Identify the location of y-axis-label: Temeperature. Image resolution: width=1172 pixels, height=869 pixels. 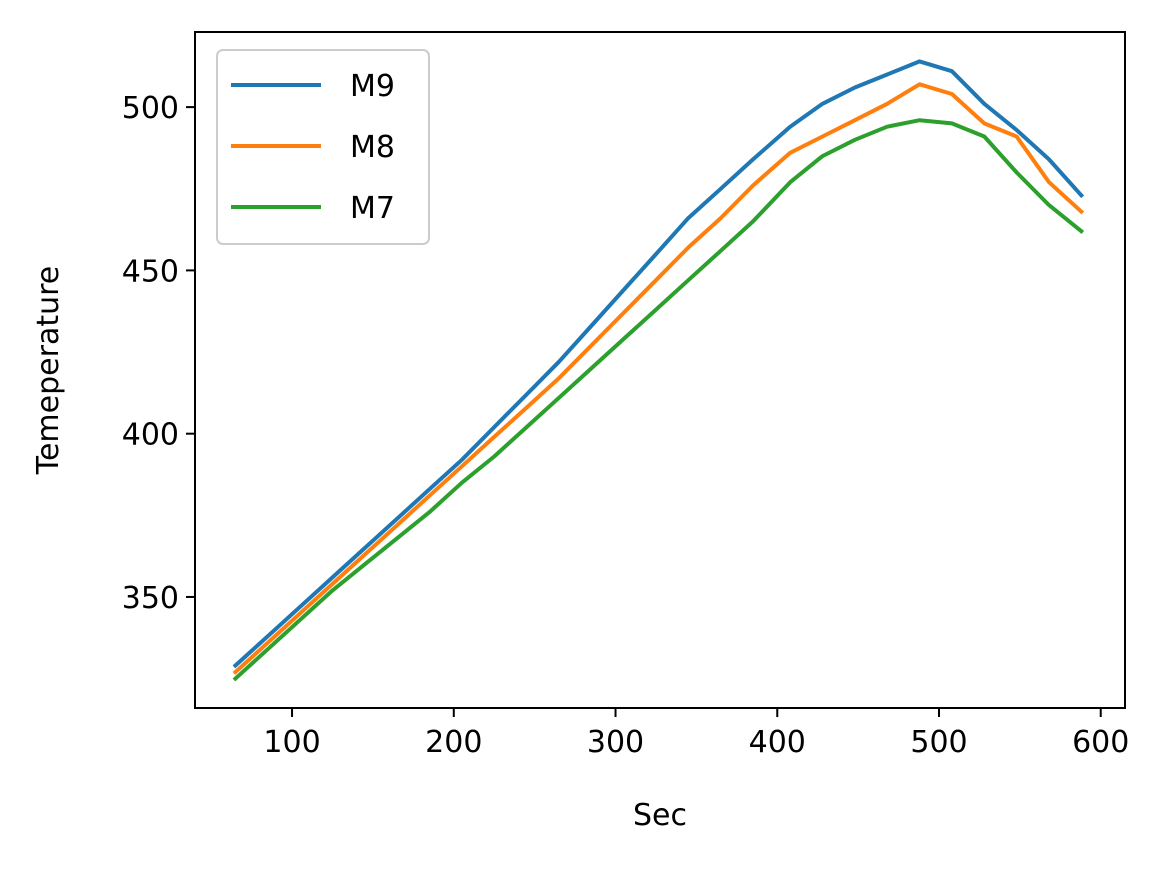
(48, 371).